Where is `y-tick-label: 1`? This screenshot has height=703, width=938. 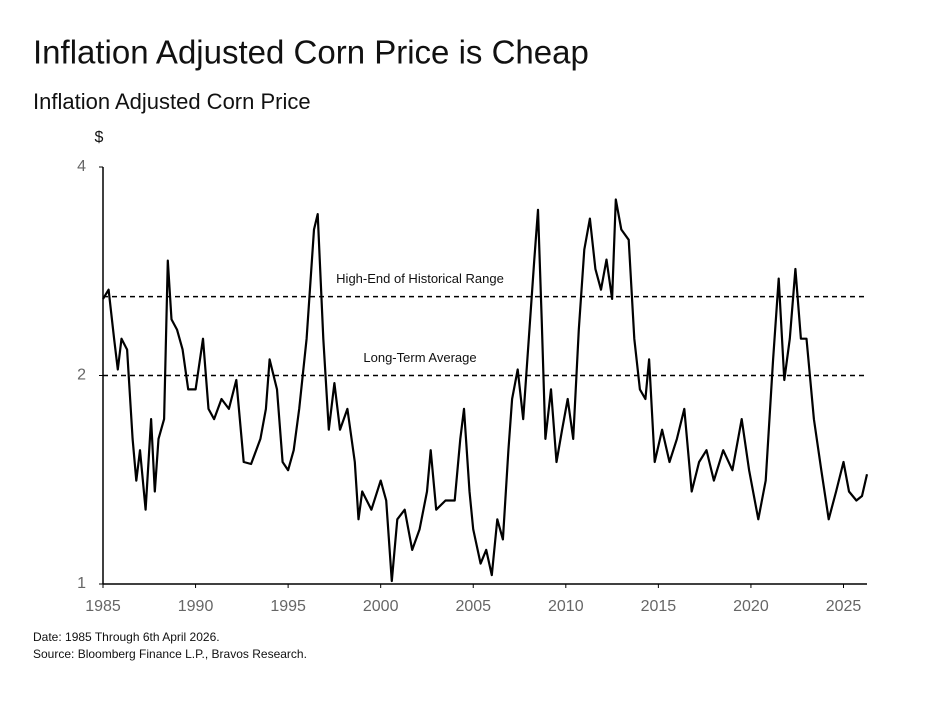 y-tick-label: 1 is located at coordinates (81, 583).